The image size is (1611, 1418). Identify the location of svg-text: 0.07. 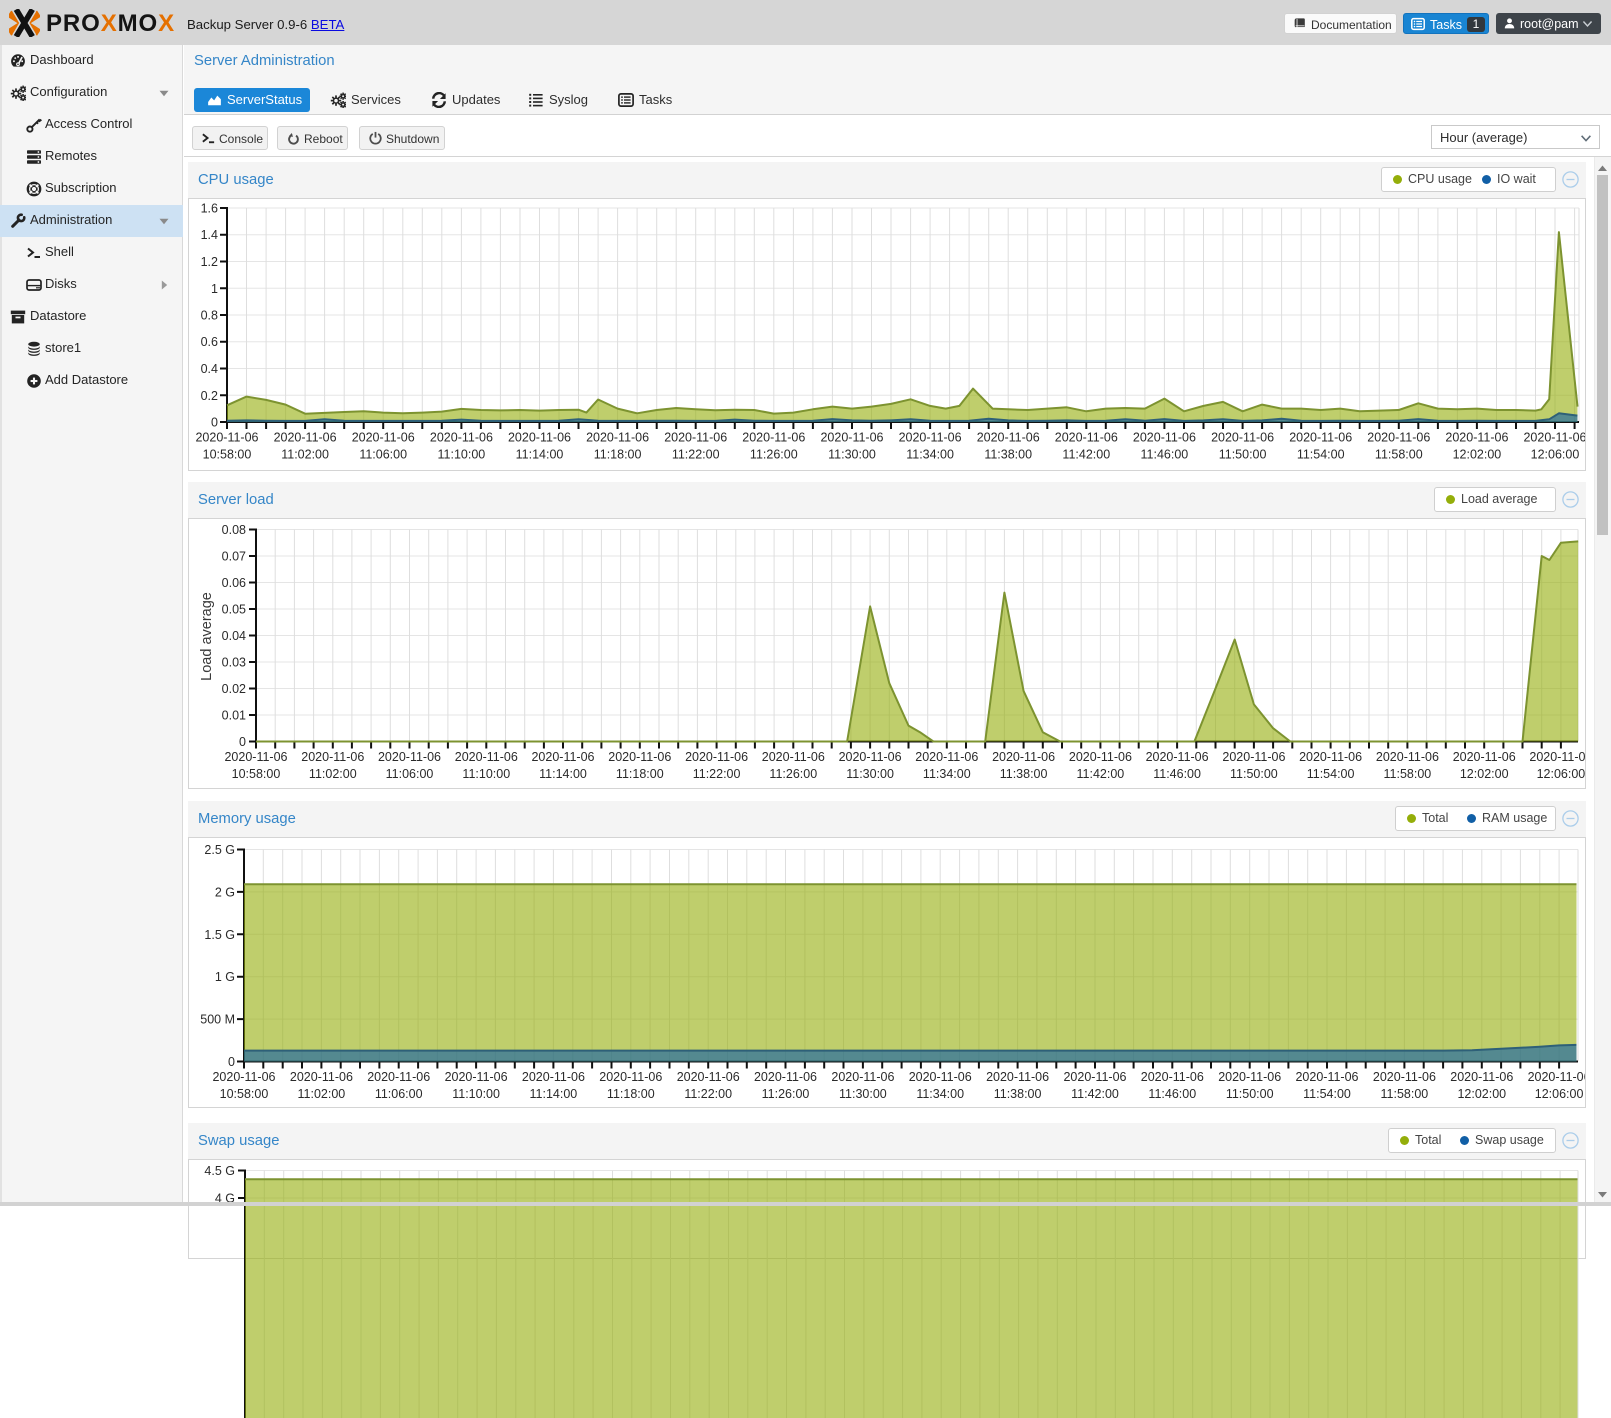
(234, 557).